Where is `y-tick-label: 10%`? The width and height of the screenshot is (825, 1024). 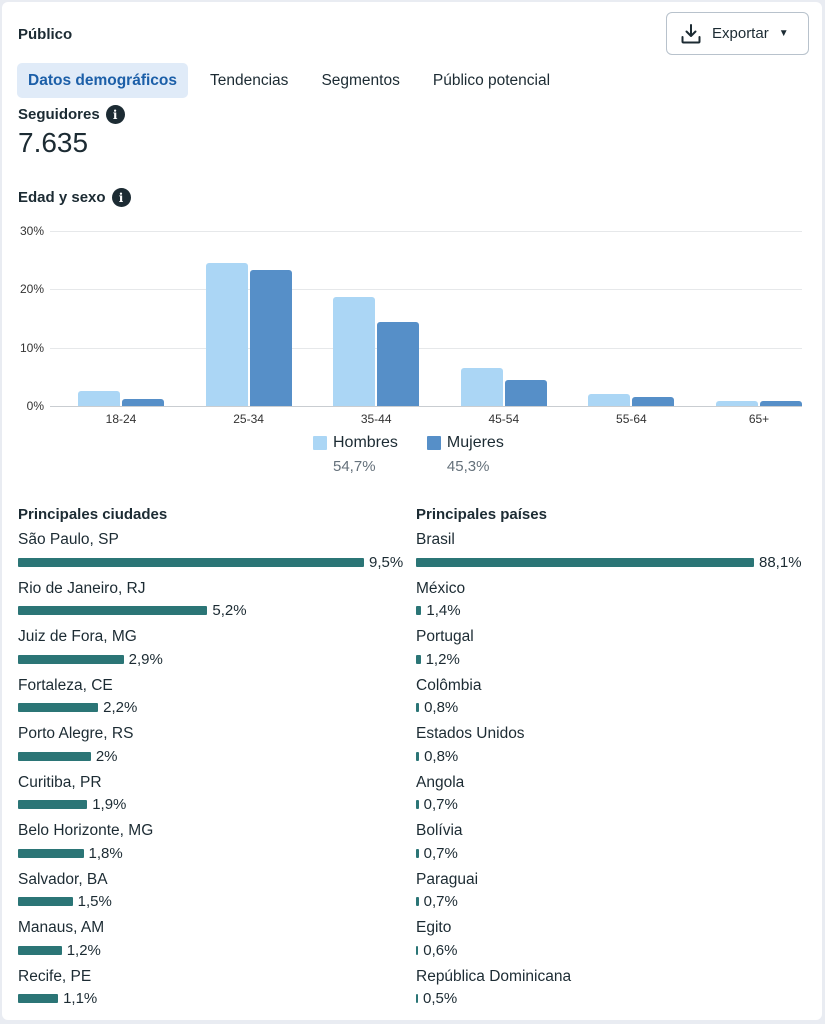 y-tick-label: 10% is located at coordinates (31, 347).